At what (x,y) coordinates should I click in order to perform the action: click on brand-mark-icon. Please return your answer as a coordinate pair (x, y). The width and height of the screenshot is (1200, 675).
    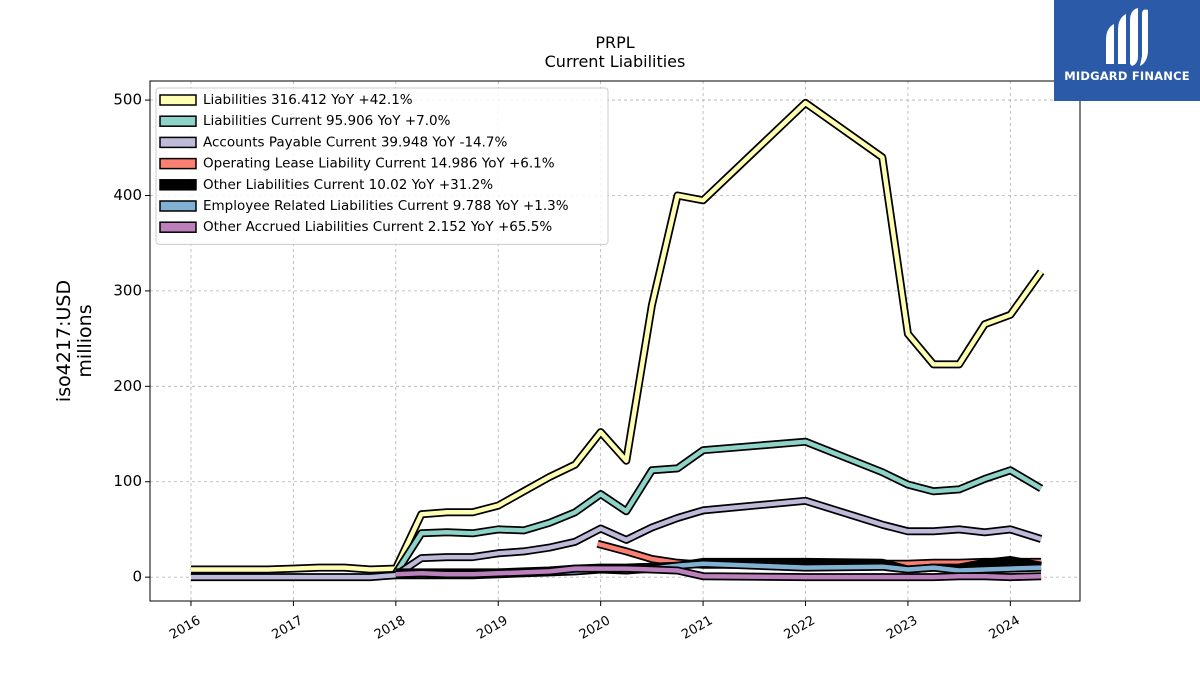
    Looking at the image, I should click on (1127, 37).